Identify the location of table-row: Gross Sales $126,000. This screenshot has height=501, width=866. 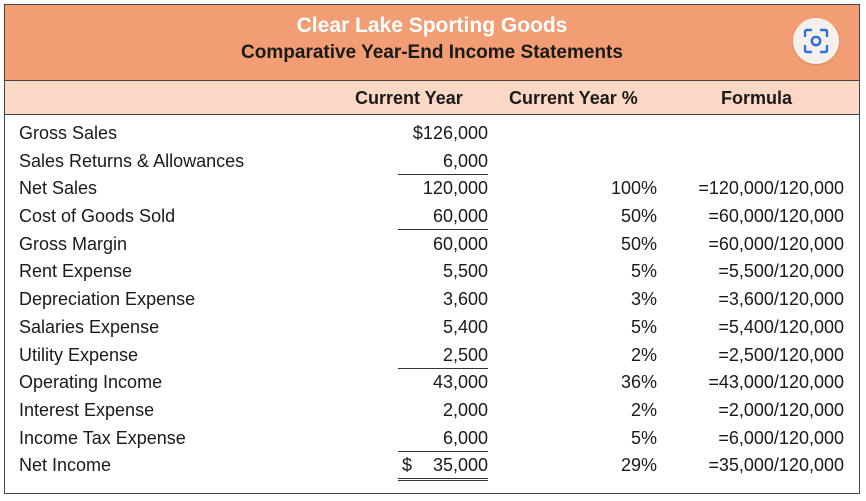
(432, 134).